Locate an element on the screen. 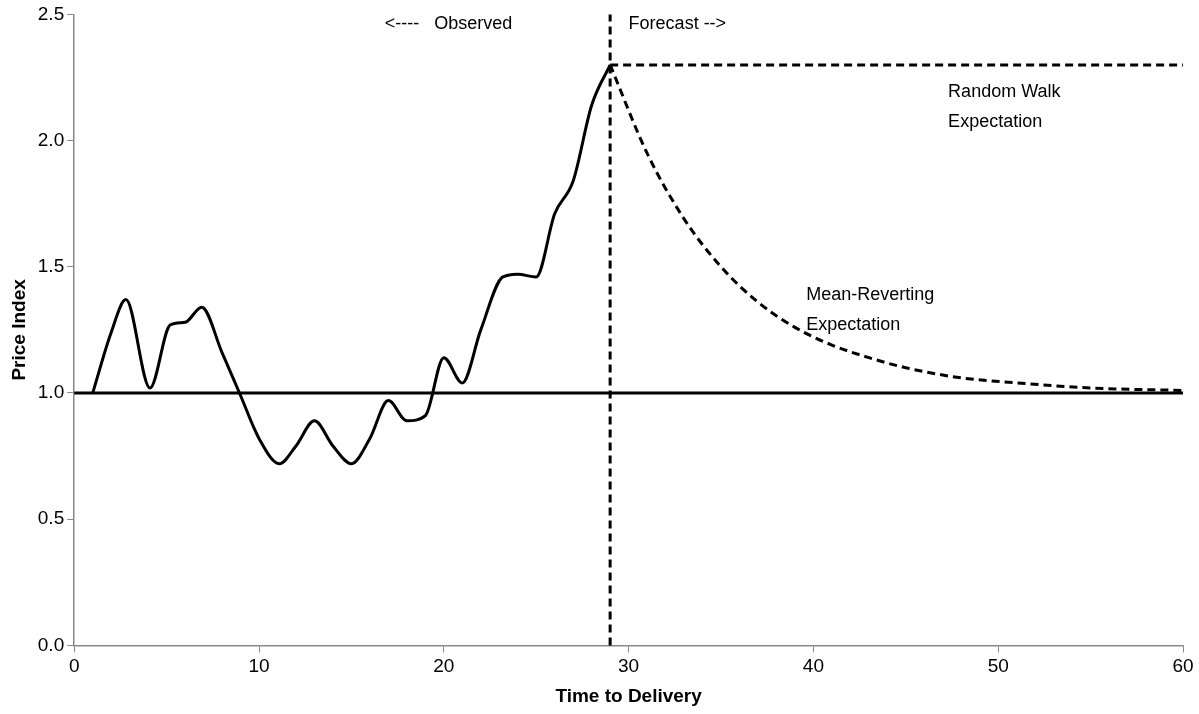 Image resolution: width=1199 pixels, height=714 pixels. y-tick-label: 2.5 is located at coordinates (51, 13).